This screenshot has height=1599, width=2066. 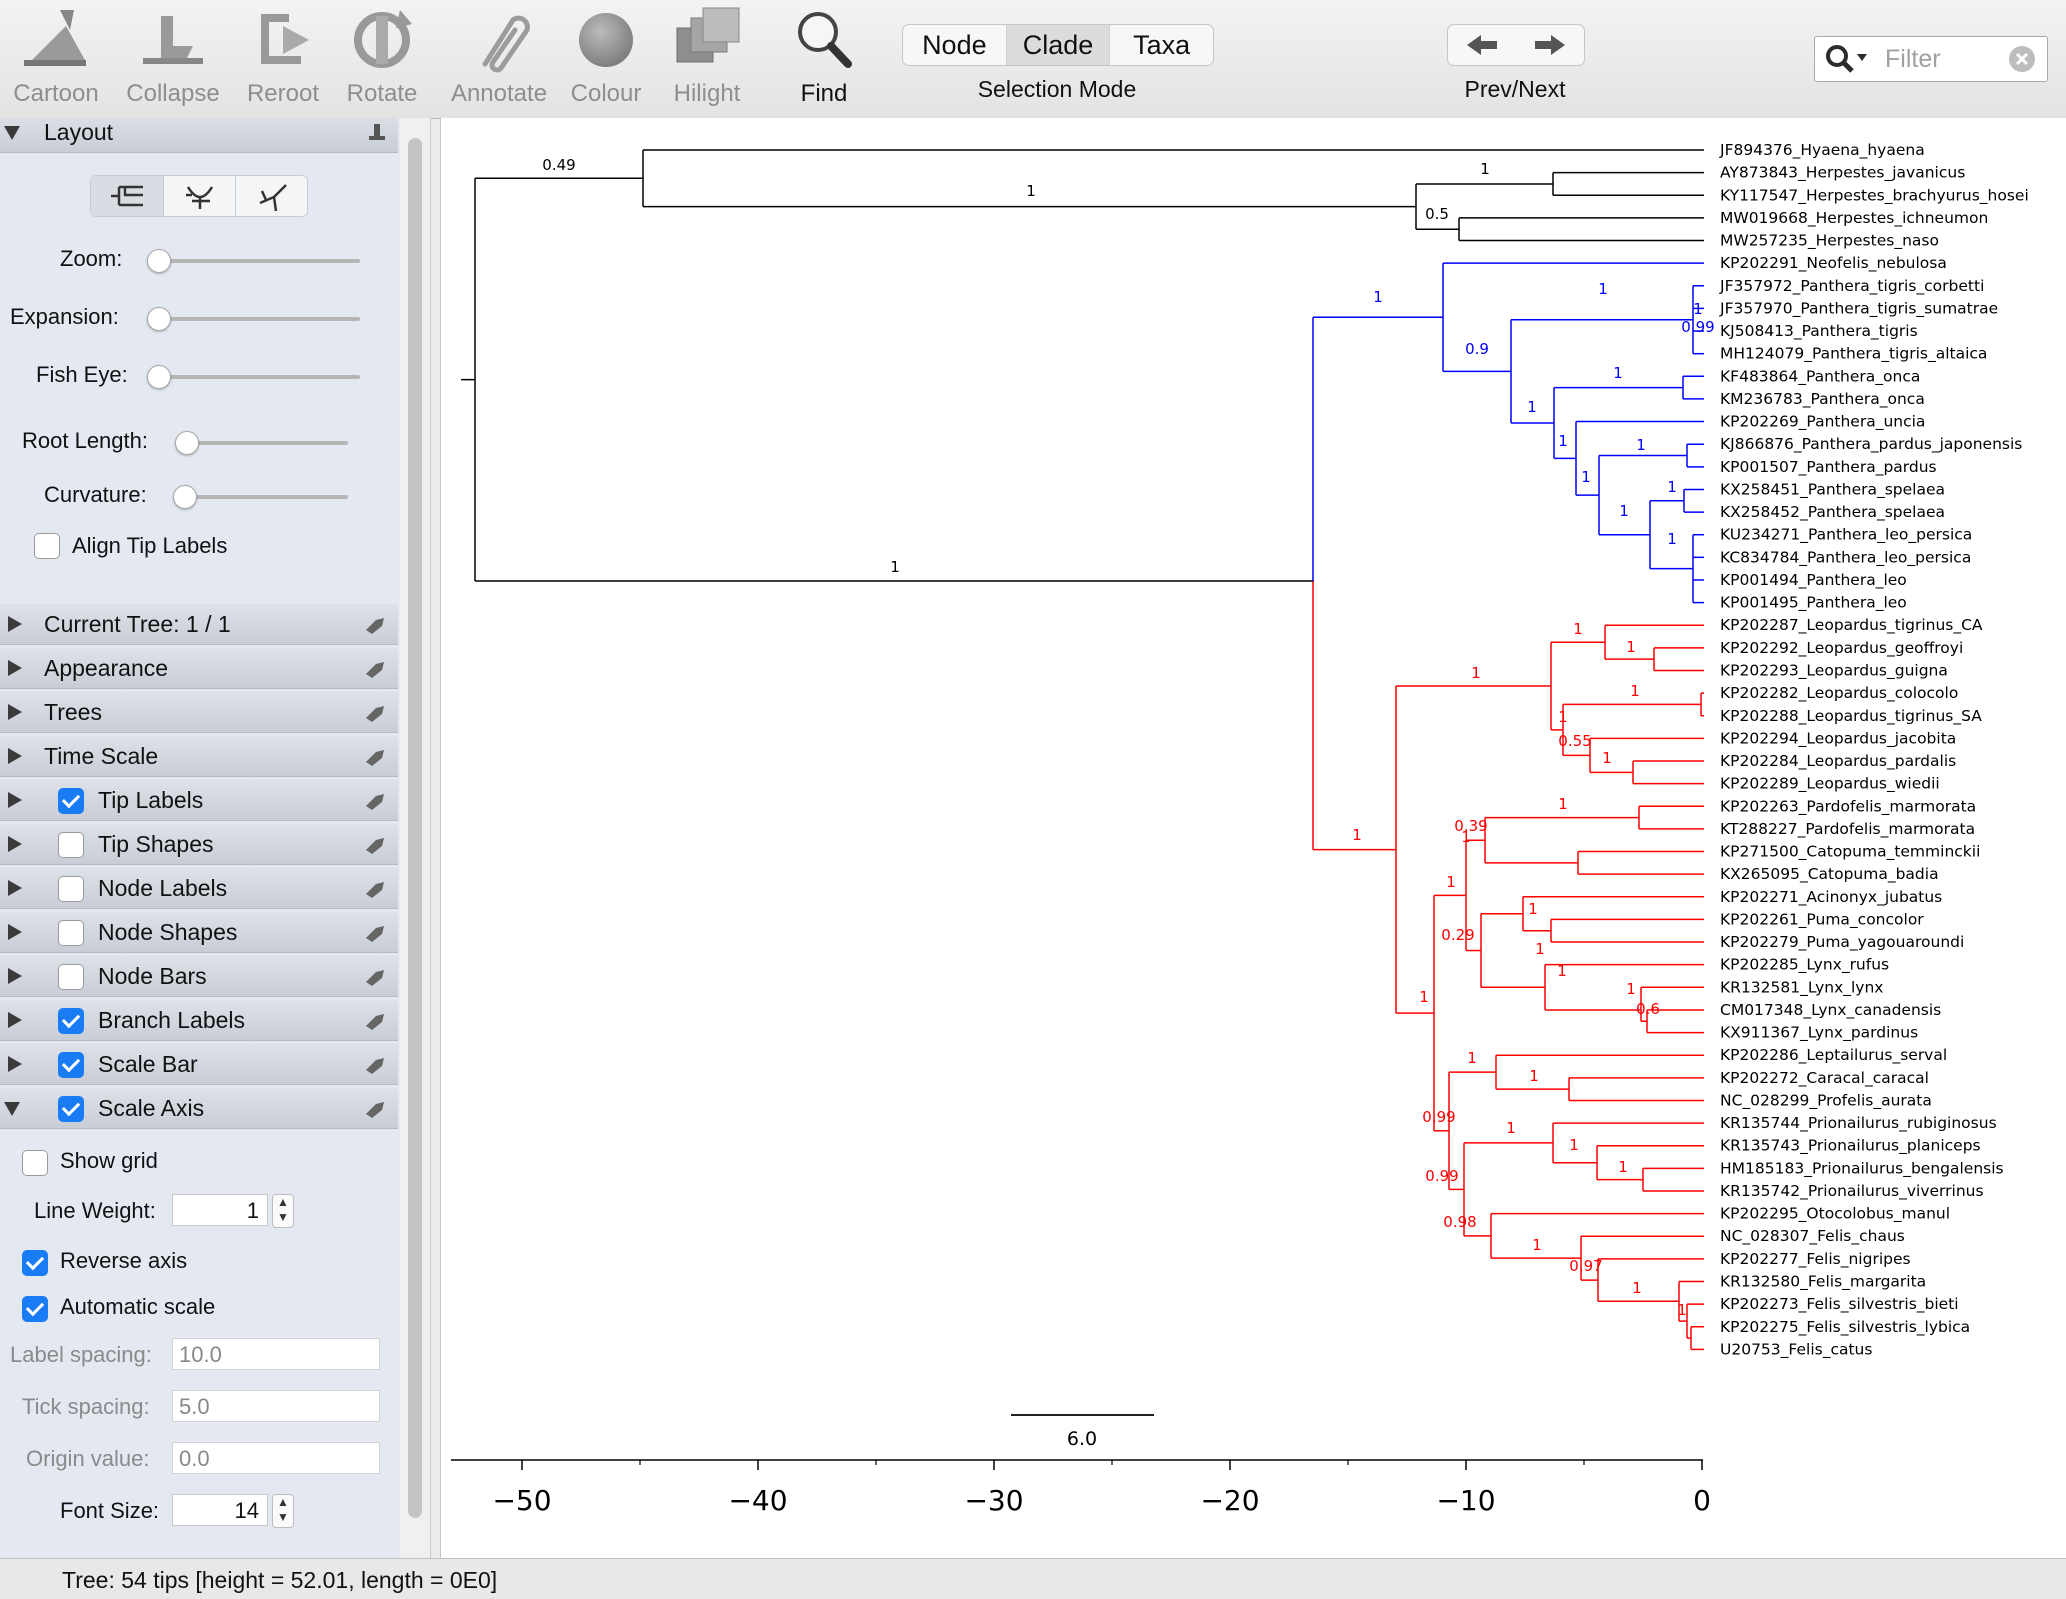 I want to click on tip-label: KT288227_Pardofelis_marmorata, so click(x=1847, y=829).